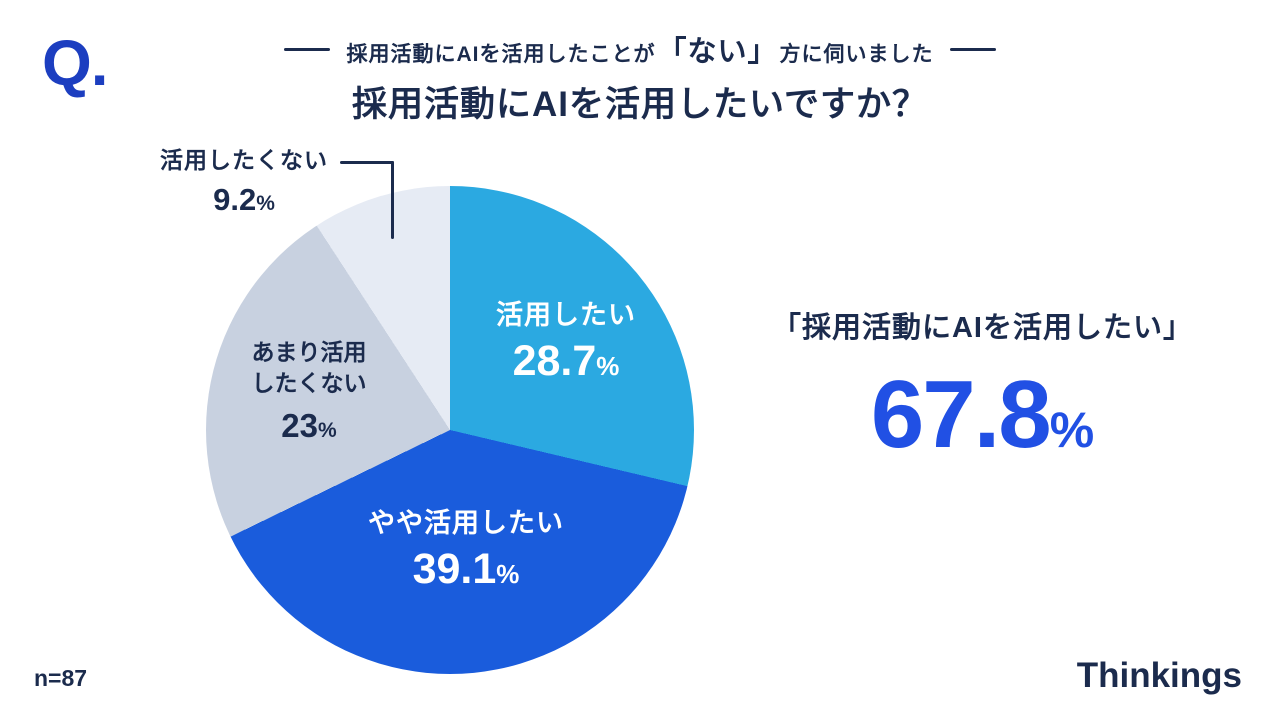 The image size is (1280, 720). I want to click on pie-label-want-to-use-name: 活用したい, so click(566, 315).